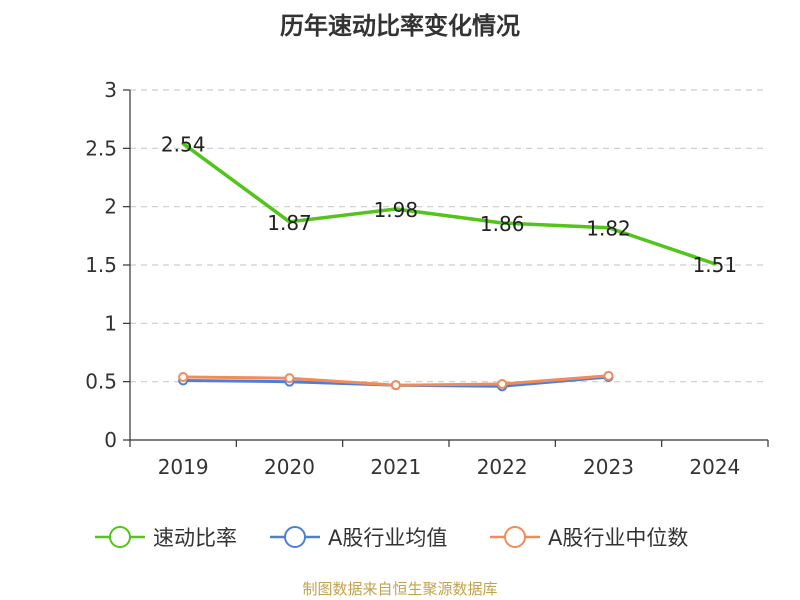 This screenshot has height=600, width=800. I want to click on y-tick-label: 2, so click(110, 207).